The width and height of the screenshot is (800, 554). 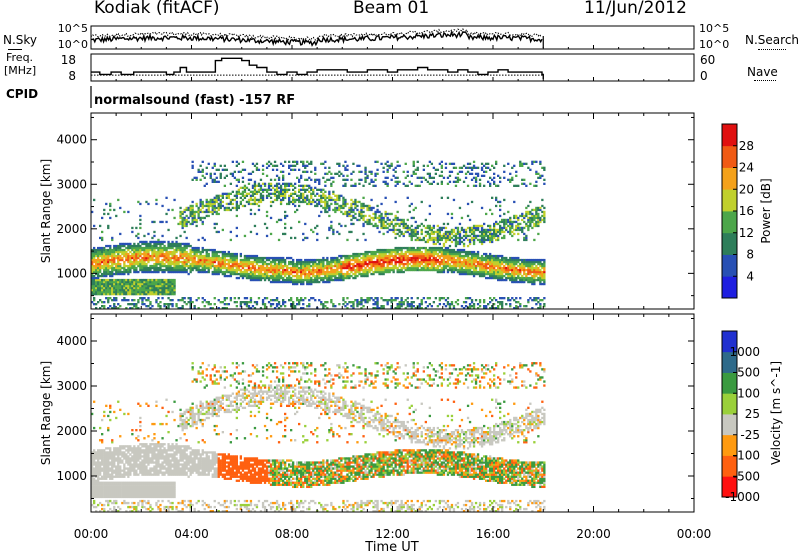 I want to click on freq-tick-right-top: 60, so click(x=707, y=60).